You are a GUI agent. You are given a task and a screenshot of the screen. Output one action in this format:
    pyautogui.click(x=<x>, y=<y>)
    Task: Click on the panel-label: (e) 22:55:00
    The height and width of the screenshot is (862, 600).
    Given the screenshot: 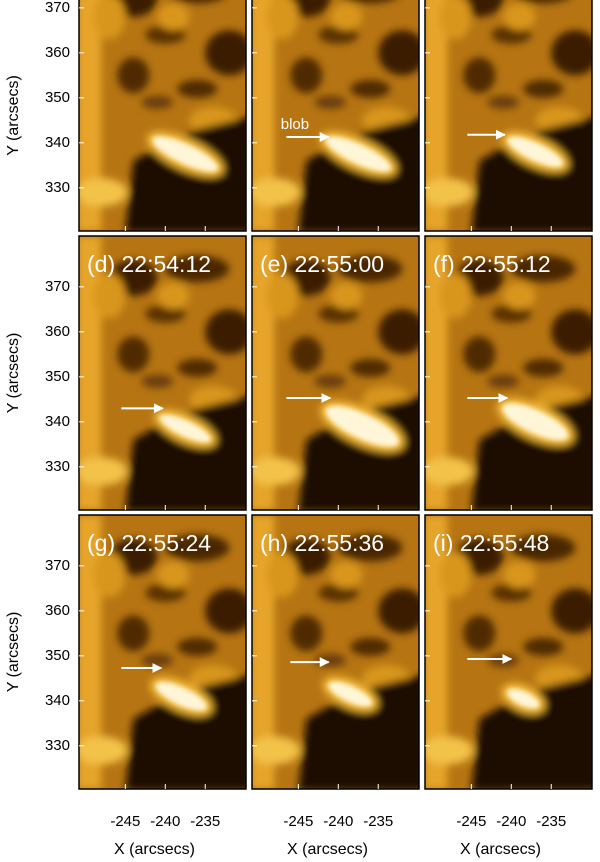 What is the action you would take?
    pyautogui.click(x=322, y=264)
    